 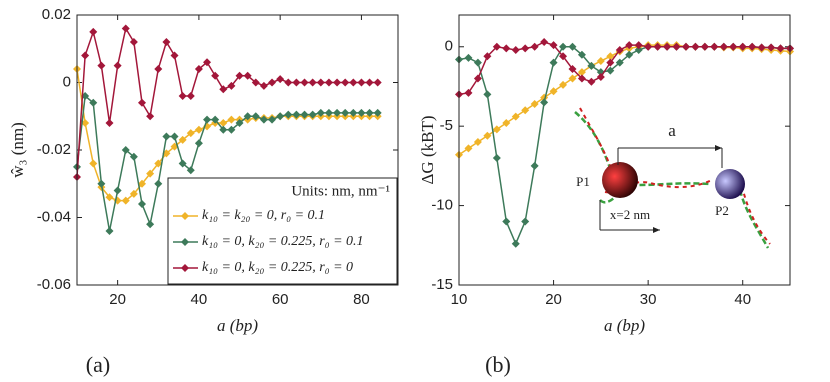 I want to click on x-axis-label: a (bp), so click(x=237, y=325).